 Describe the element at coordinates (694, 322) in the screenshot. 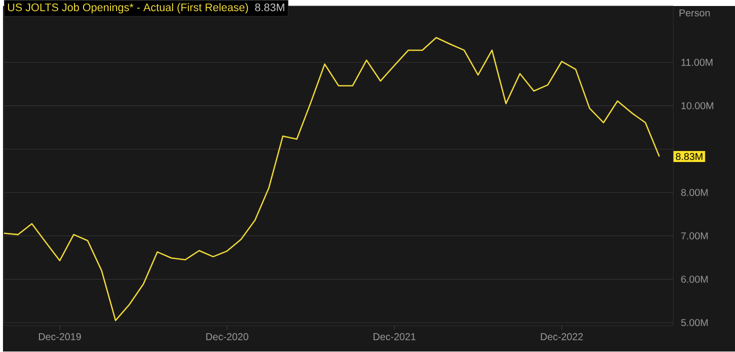

I see `y-tick-label: 5.00M` at that location.